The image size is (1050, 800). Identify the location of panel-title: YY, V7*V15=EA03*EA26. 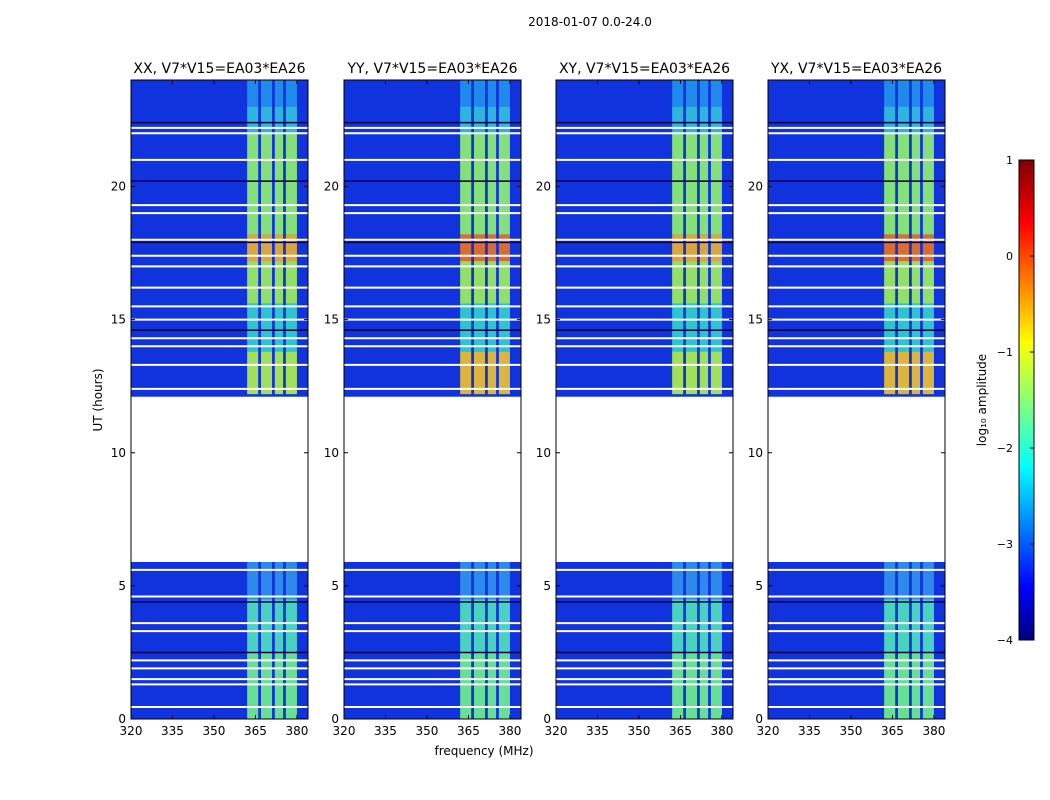
(431, 69).